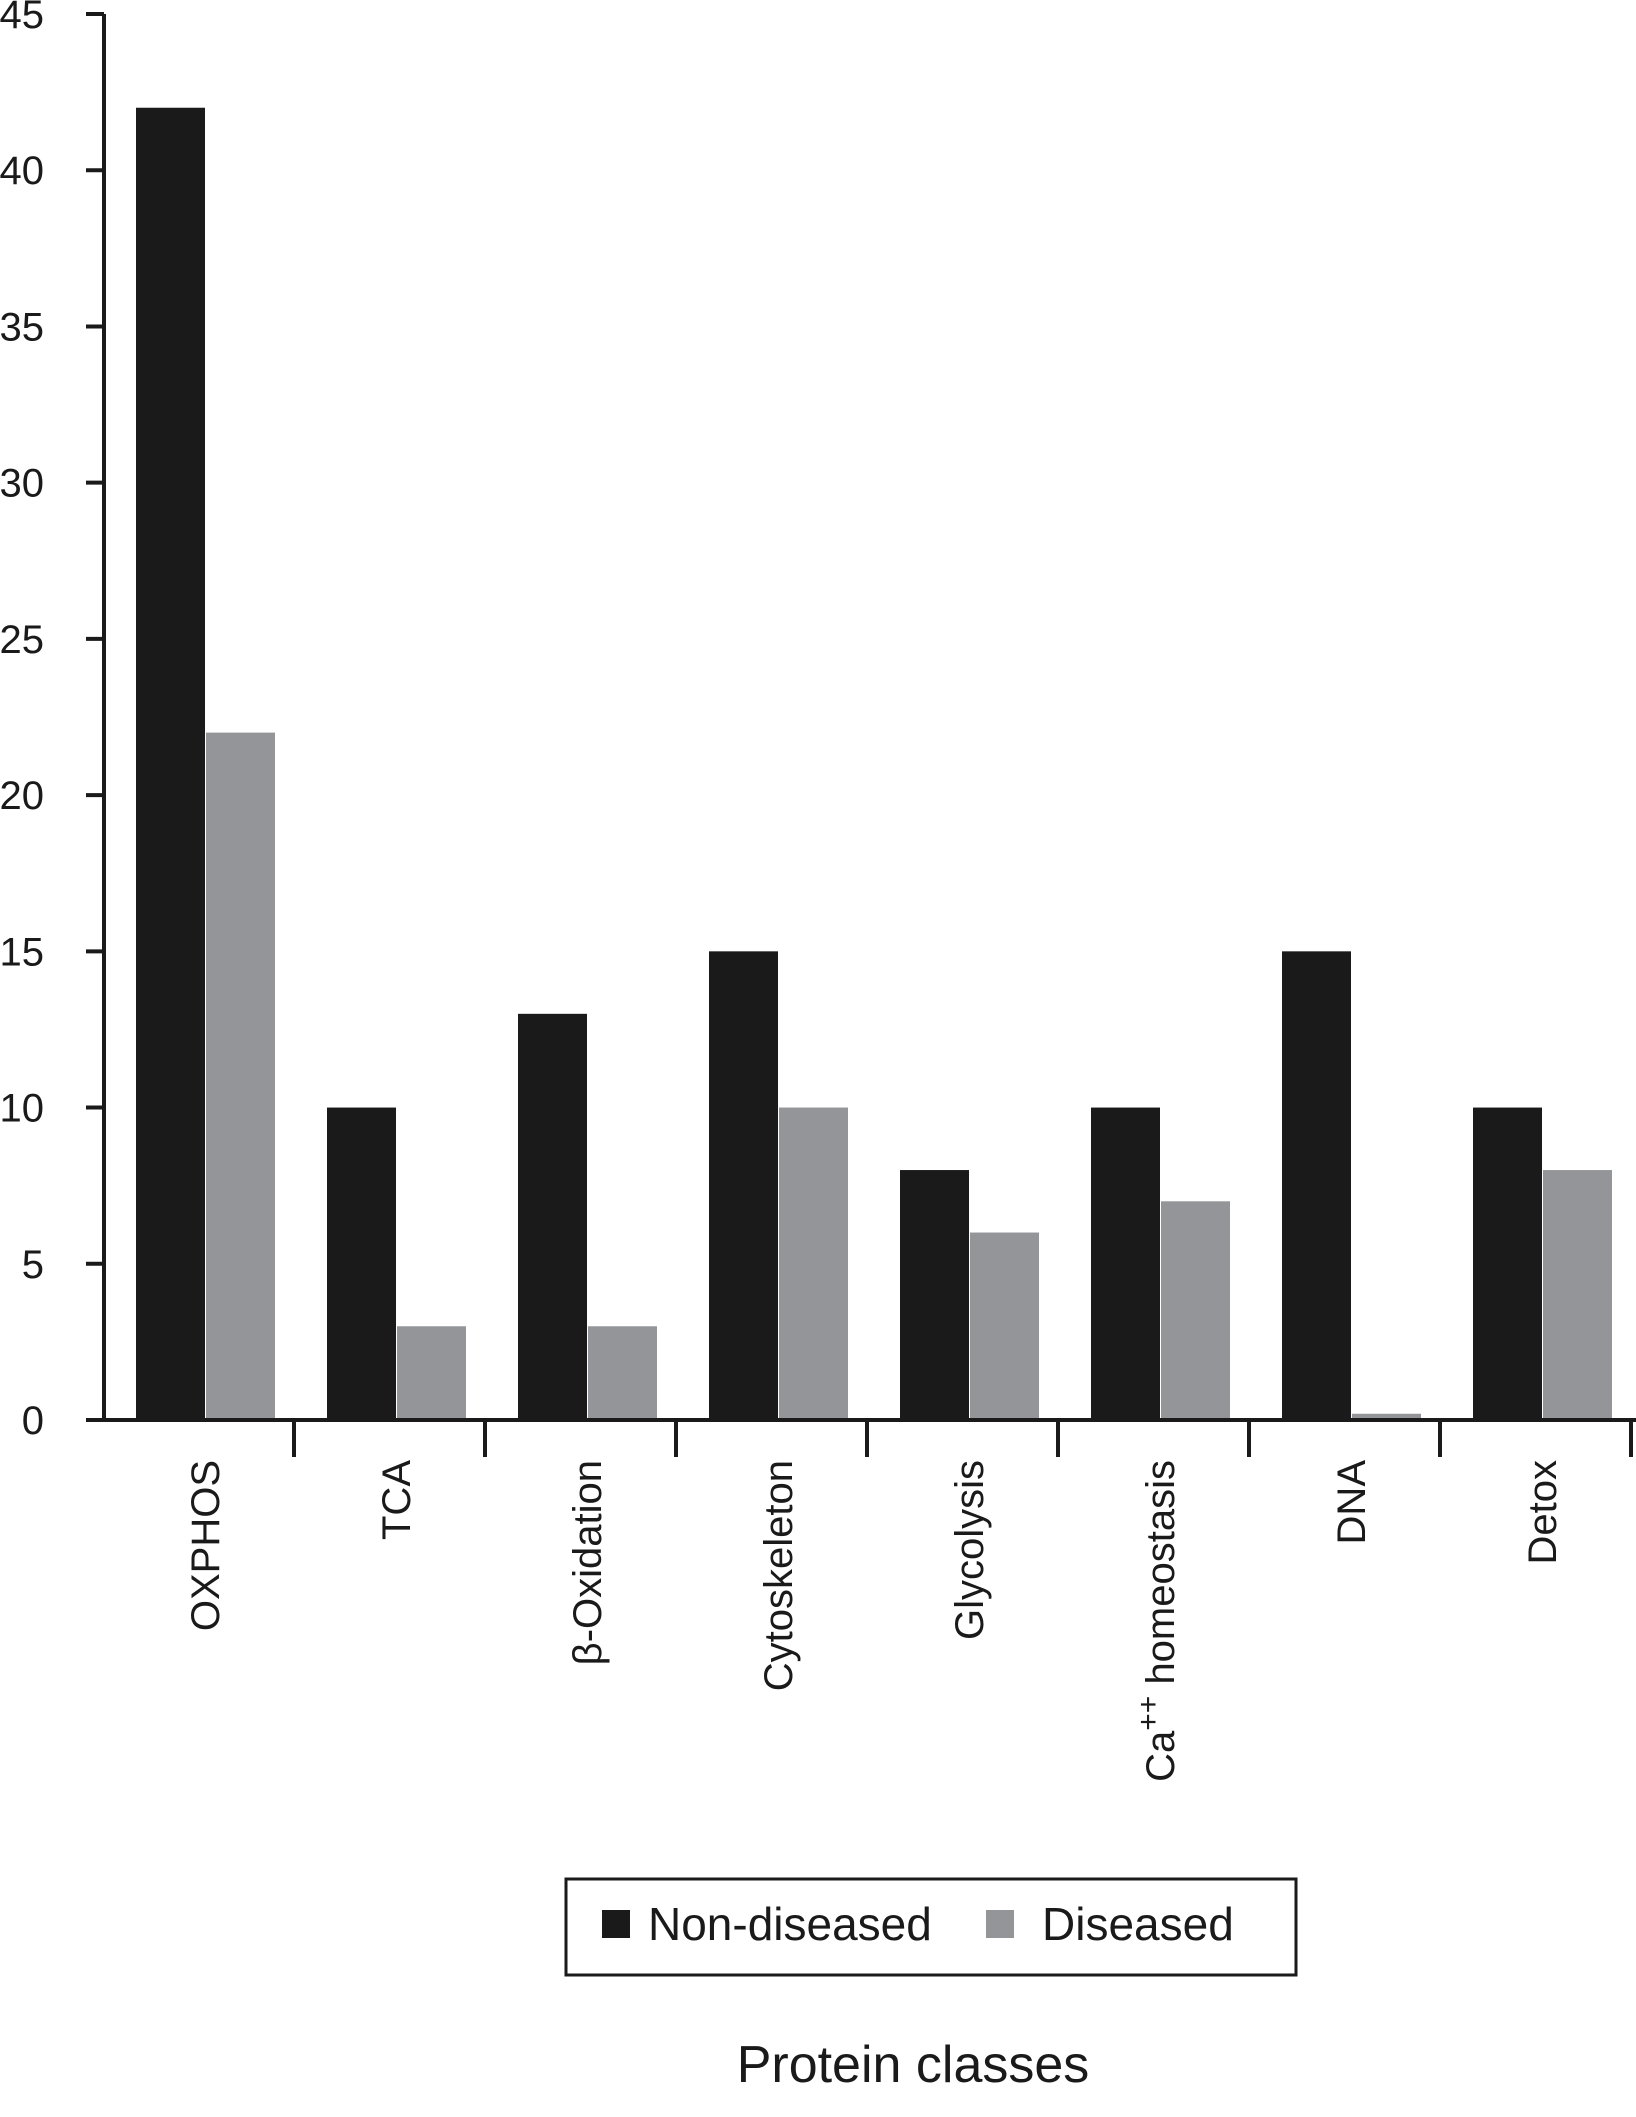 This screenshot has width=1636, height=2117. I want to click on bar-diseased-oxphos, so click(240, 1076).